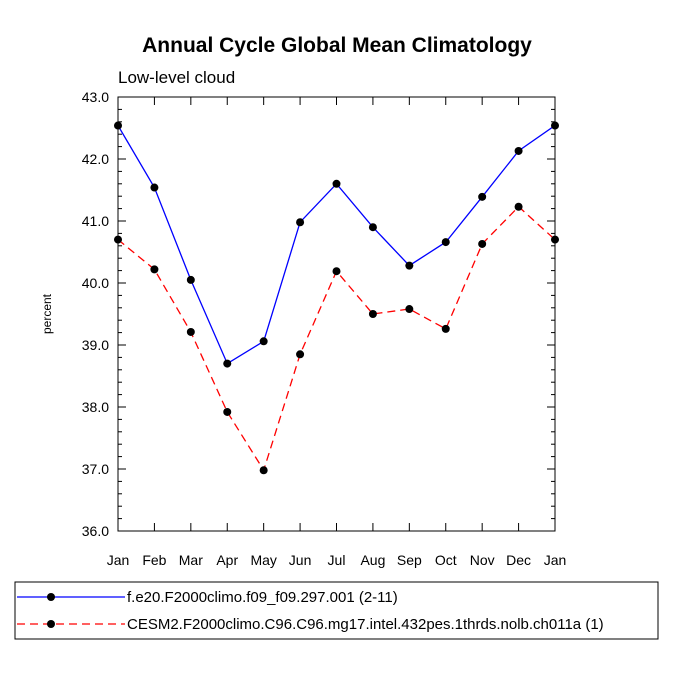  I want to click on y-tick-label: 42.0, so click(95, 159).